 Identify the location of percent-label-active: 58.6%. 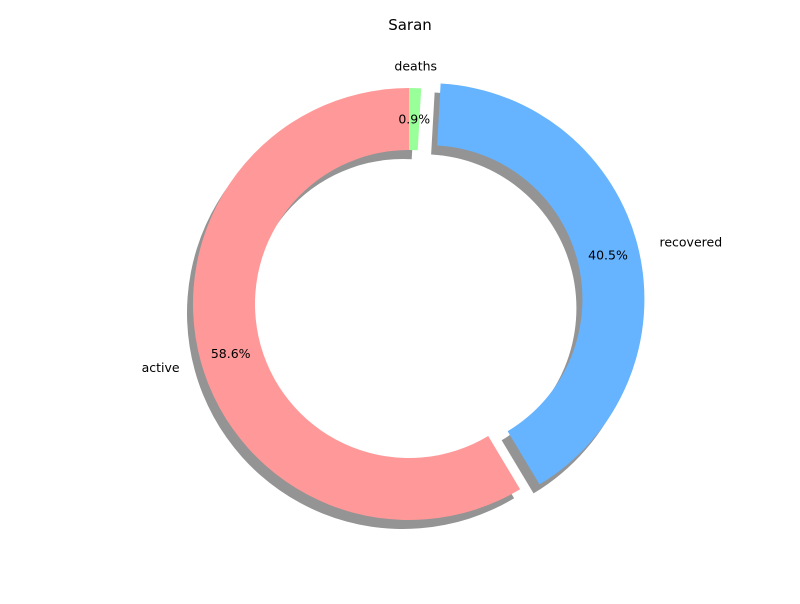
(231, 353).